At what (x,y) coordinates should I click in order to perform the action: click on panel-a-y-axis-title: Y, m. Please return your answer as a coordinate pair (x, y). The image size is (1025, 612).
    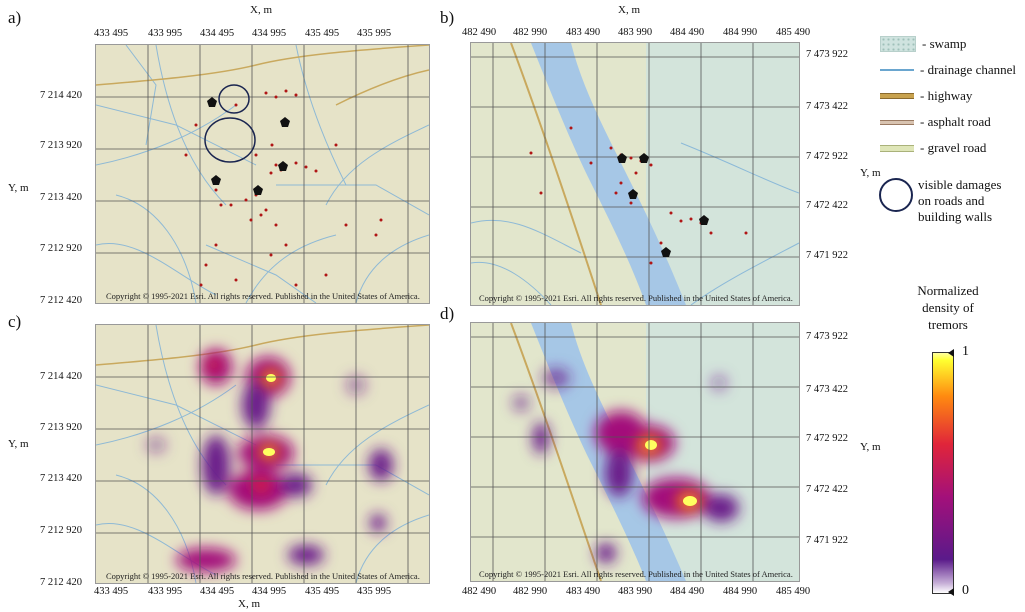
    Looking at the image, I should click on (18, 188).